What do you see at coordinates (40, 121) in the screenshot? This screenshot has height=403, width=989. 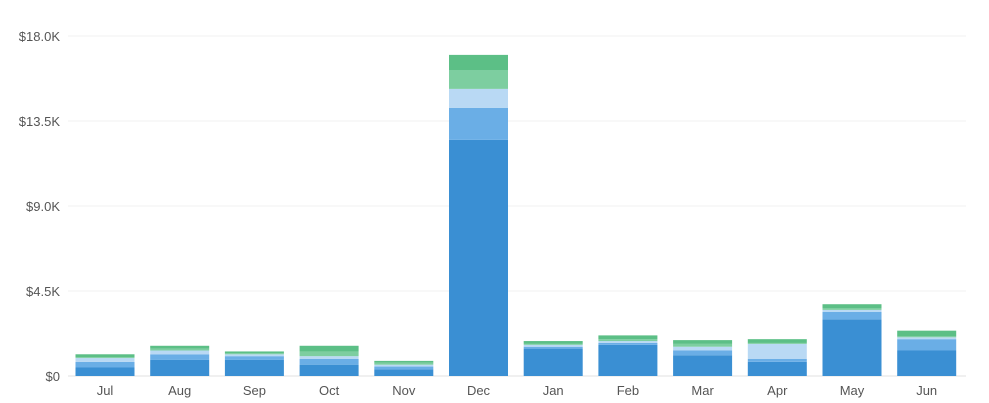 I see `y-tick-label: $13.5K` at bounding box center [40, 121].